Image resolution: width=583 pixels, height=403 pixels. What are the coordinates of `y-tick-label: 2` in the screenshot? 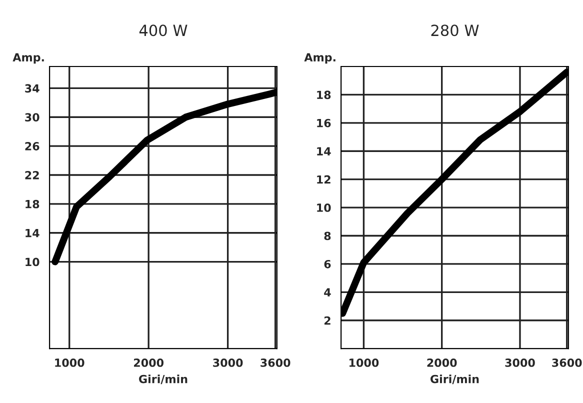 It's located at (327, 320).